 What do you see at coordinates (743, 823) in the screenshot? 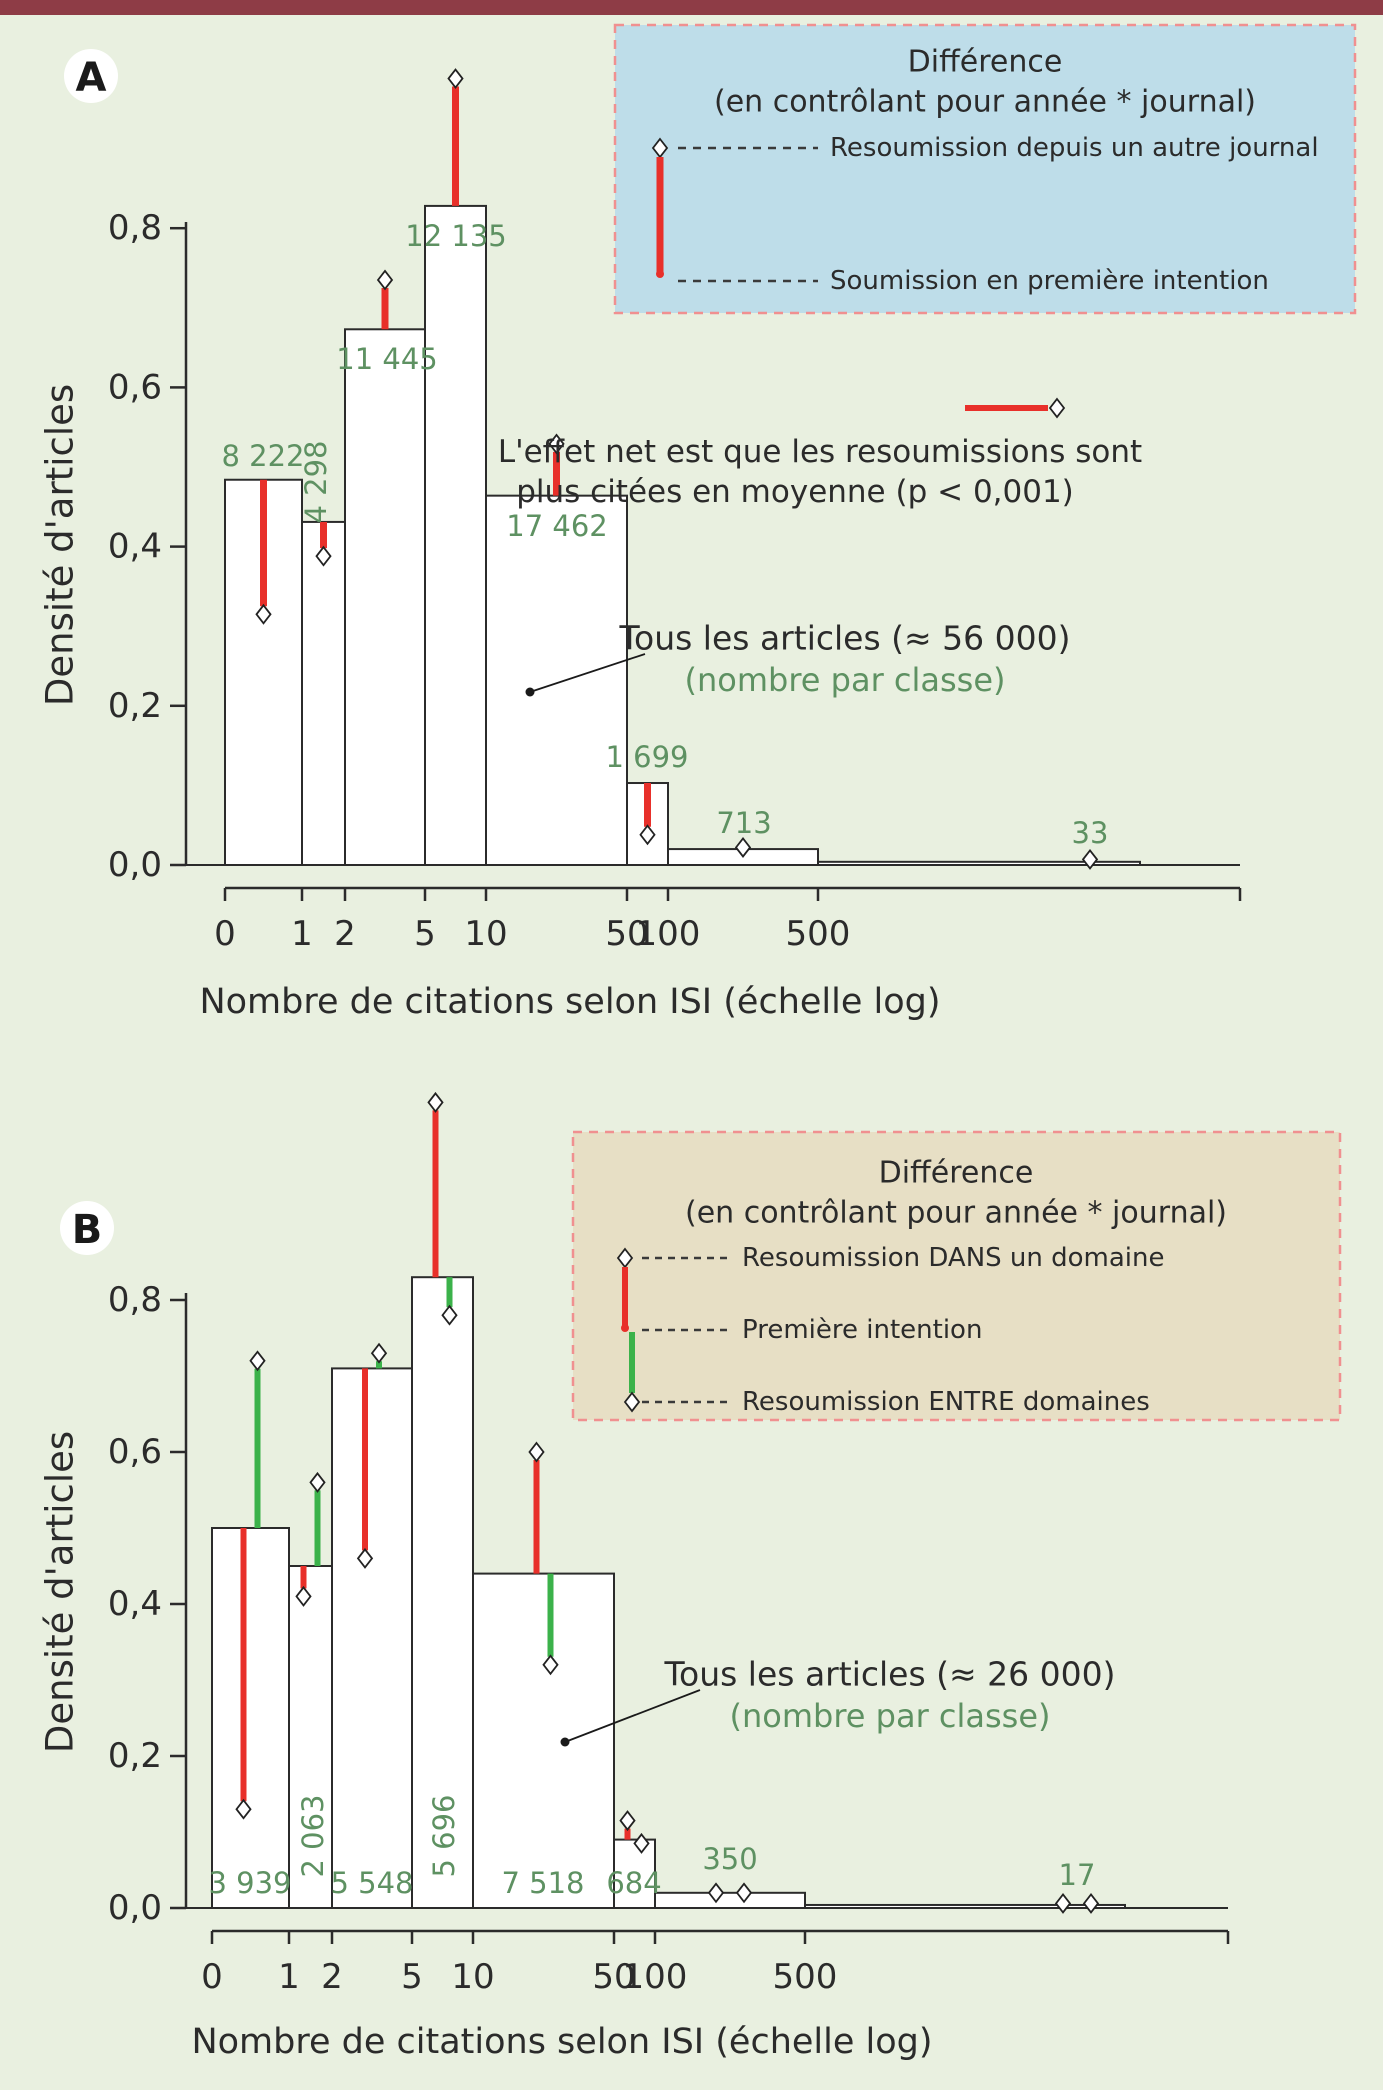
I see `count-label-6: 713` at bounding box center [743, 823].